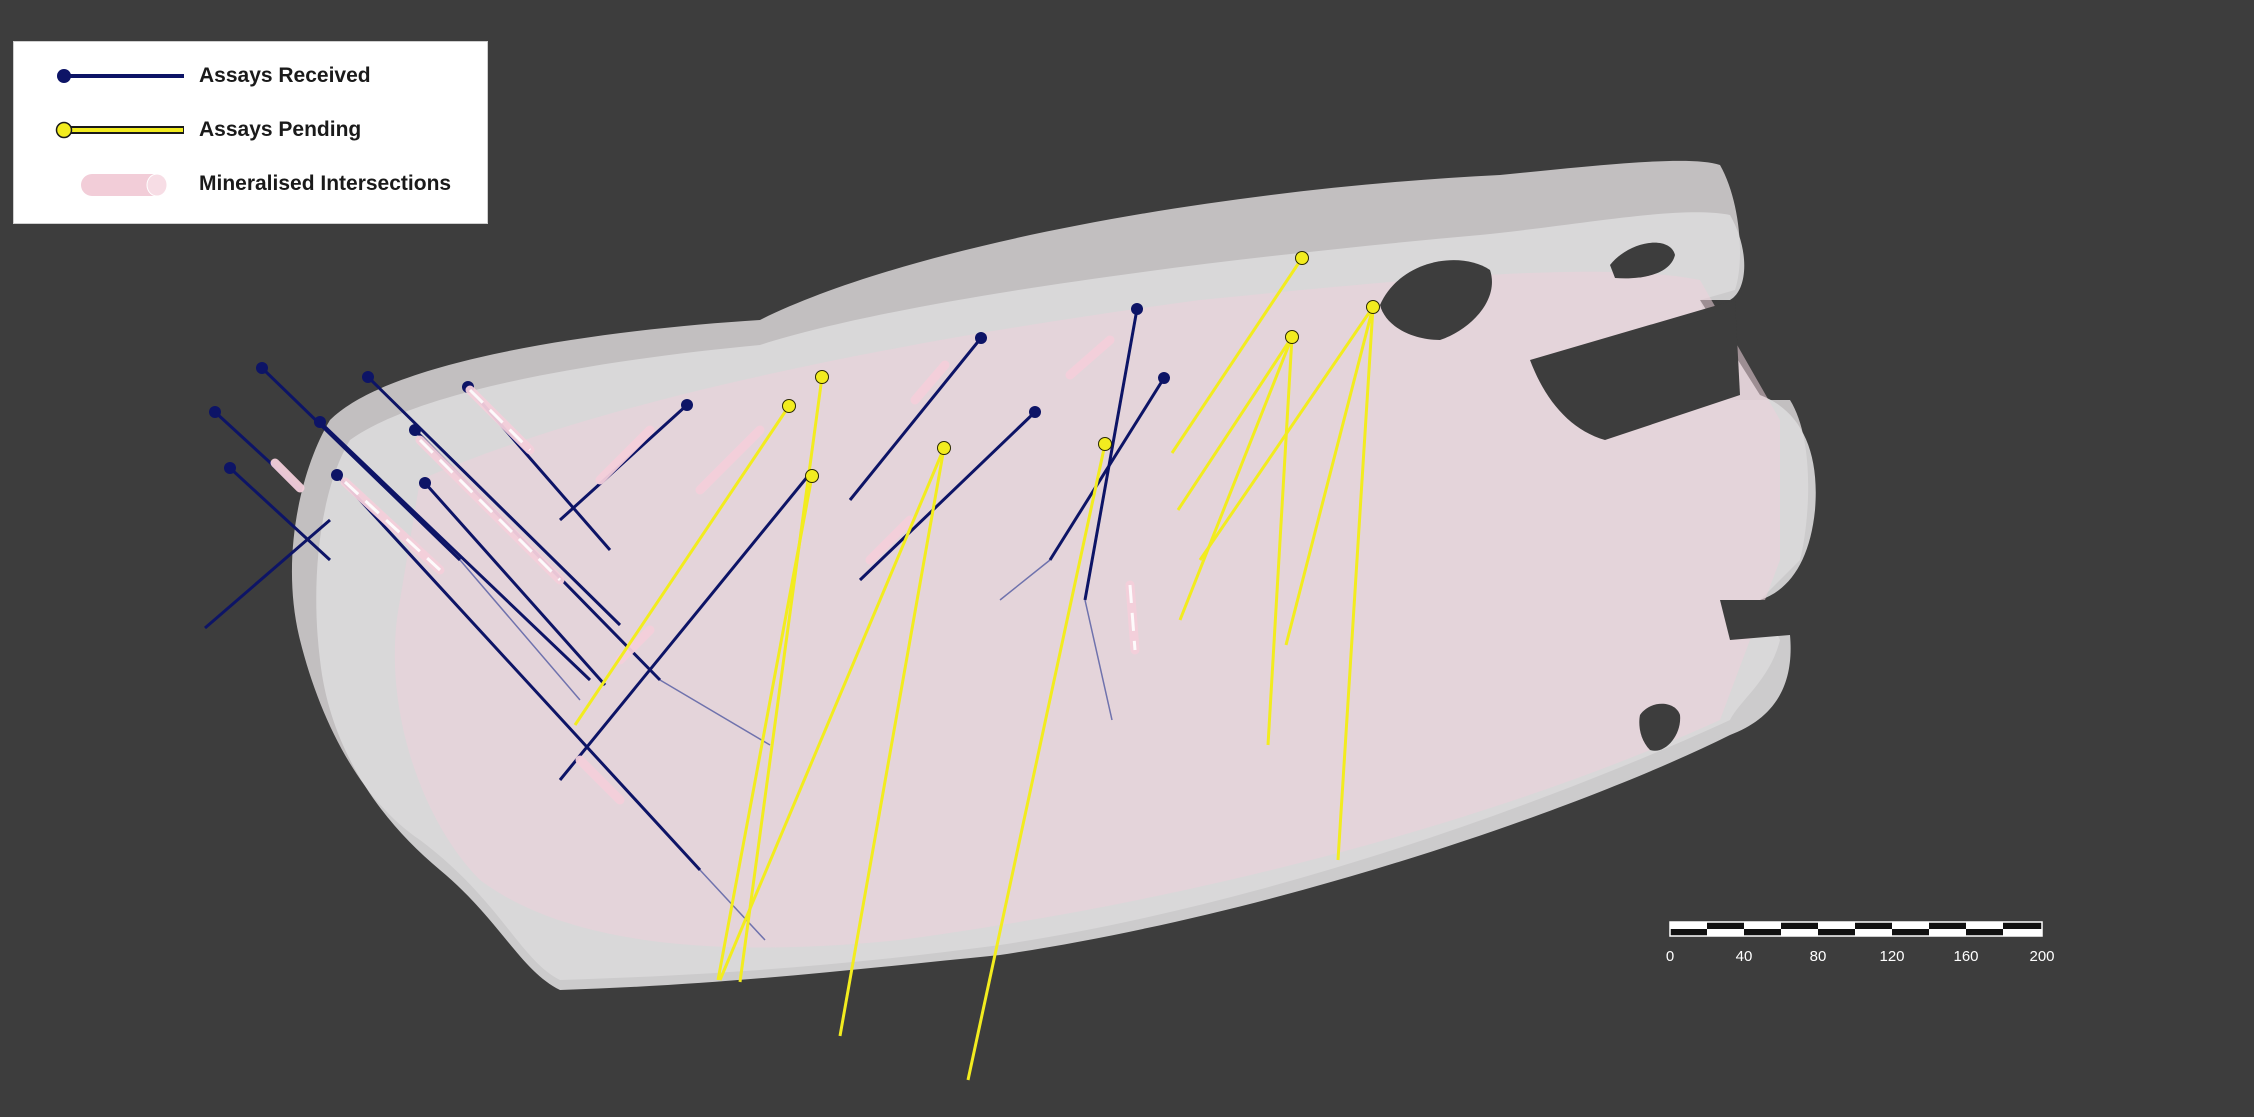 Image resolution: width=2254 pixels, height=1117 pixels. I want to click on orebody-gap-base, so click(1755, 620).